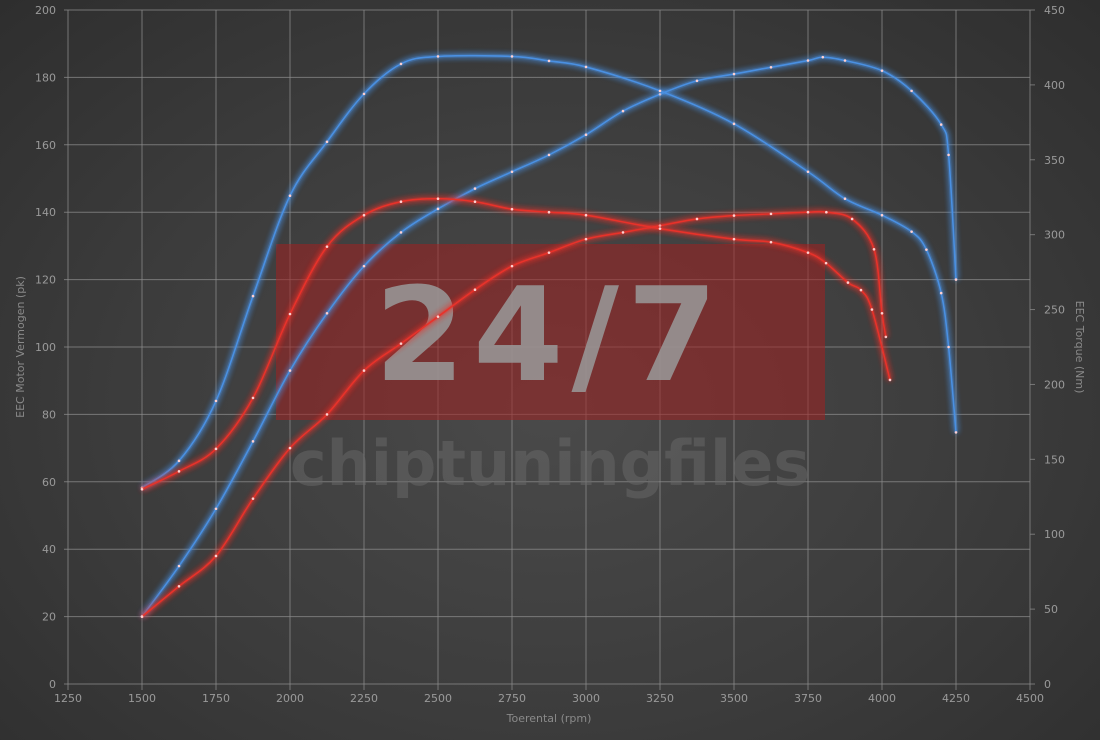  I want to click on svg-text: 24/7, so click(550, 335).